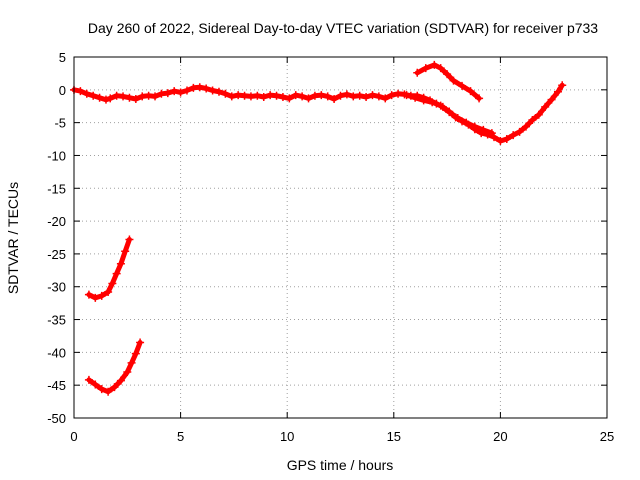 The height and width of the screenshot is (480, 640). What do you see at coordinates (56, 287) in the screenshot?
I see `y-tick-label: -30` at bounding box center [56, 287].